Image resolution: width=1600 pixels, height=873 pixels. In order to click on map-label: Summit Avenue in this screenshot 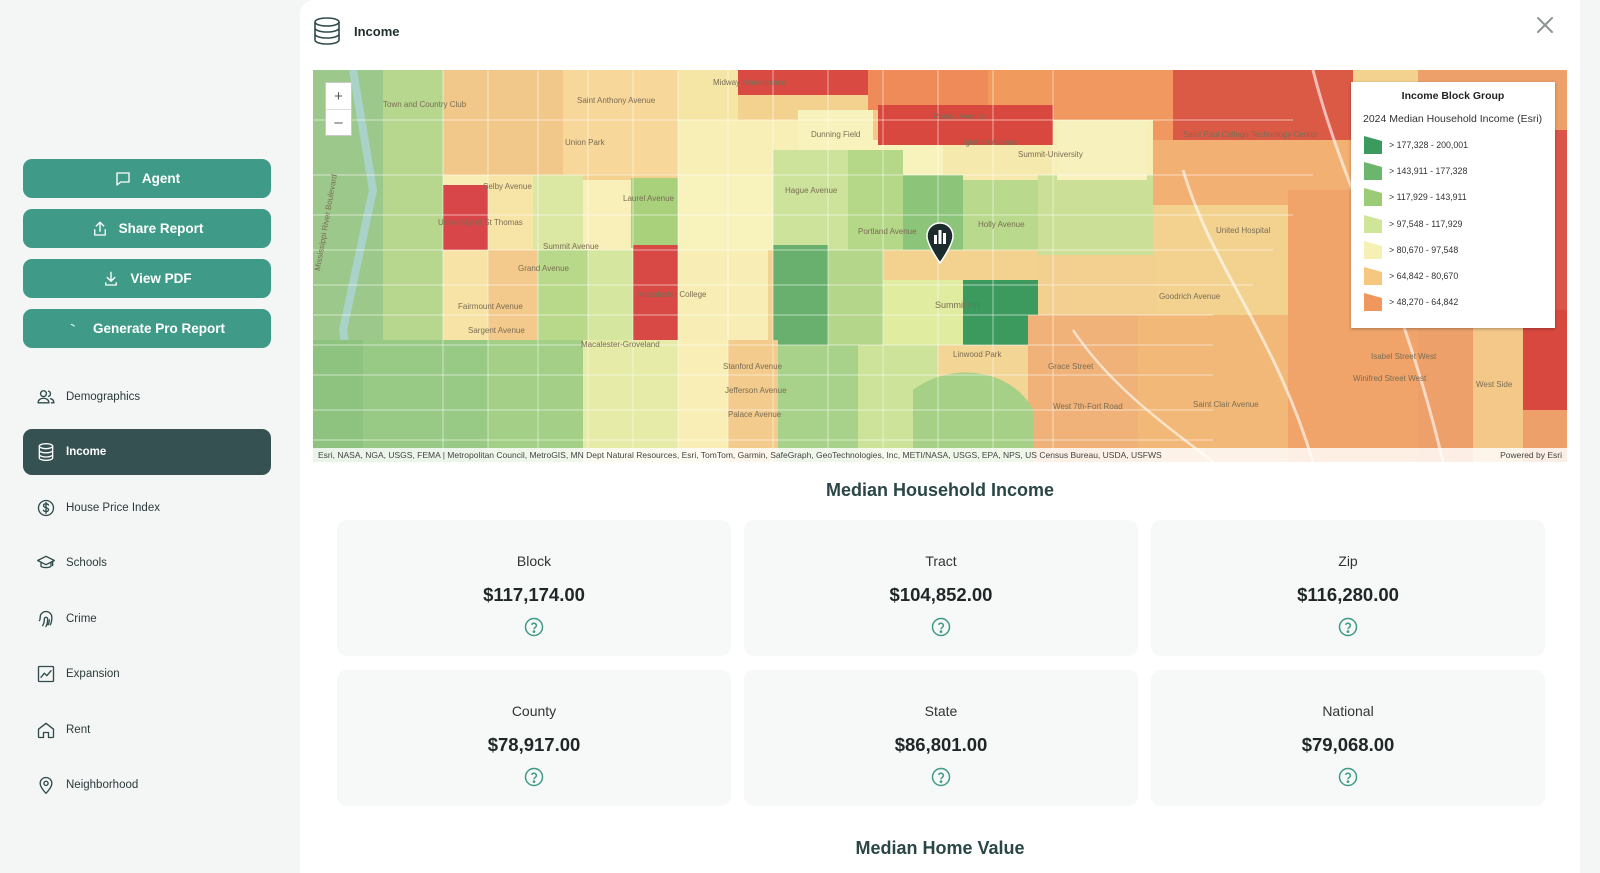, I will do `click(571, 246)`.